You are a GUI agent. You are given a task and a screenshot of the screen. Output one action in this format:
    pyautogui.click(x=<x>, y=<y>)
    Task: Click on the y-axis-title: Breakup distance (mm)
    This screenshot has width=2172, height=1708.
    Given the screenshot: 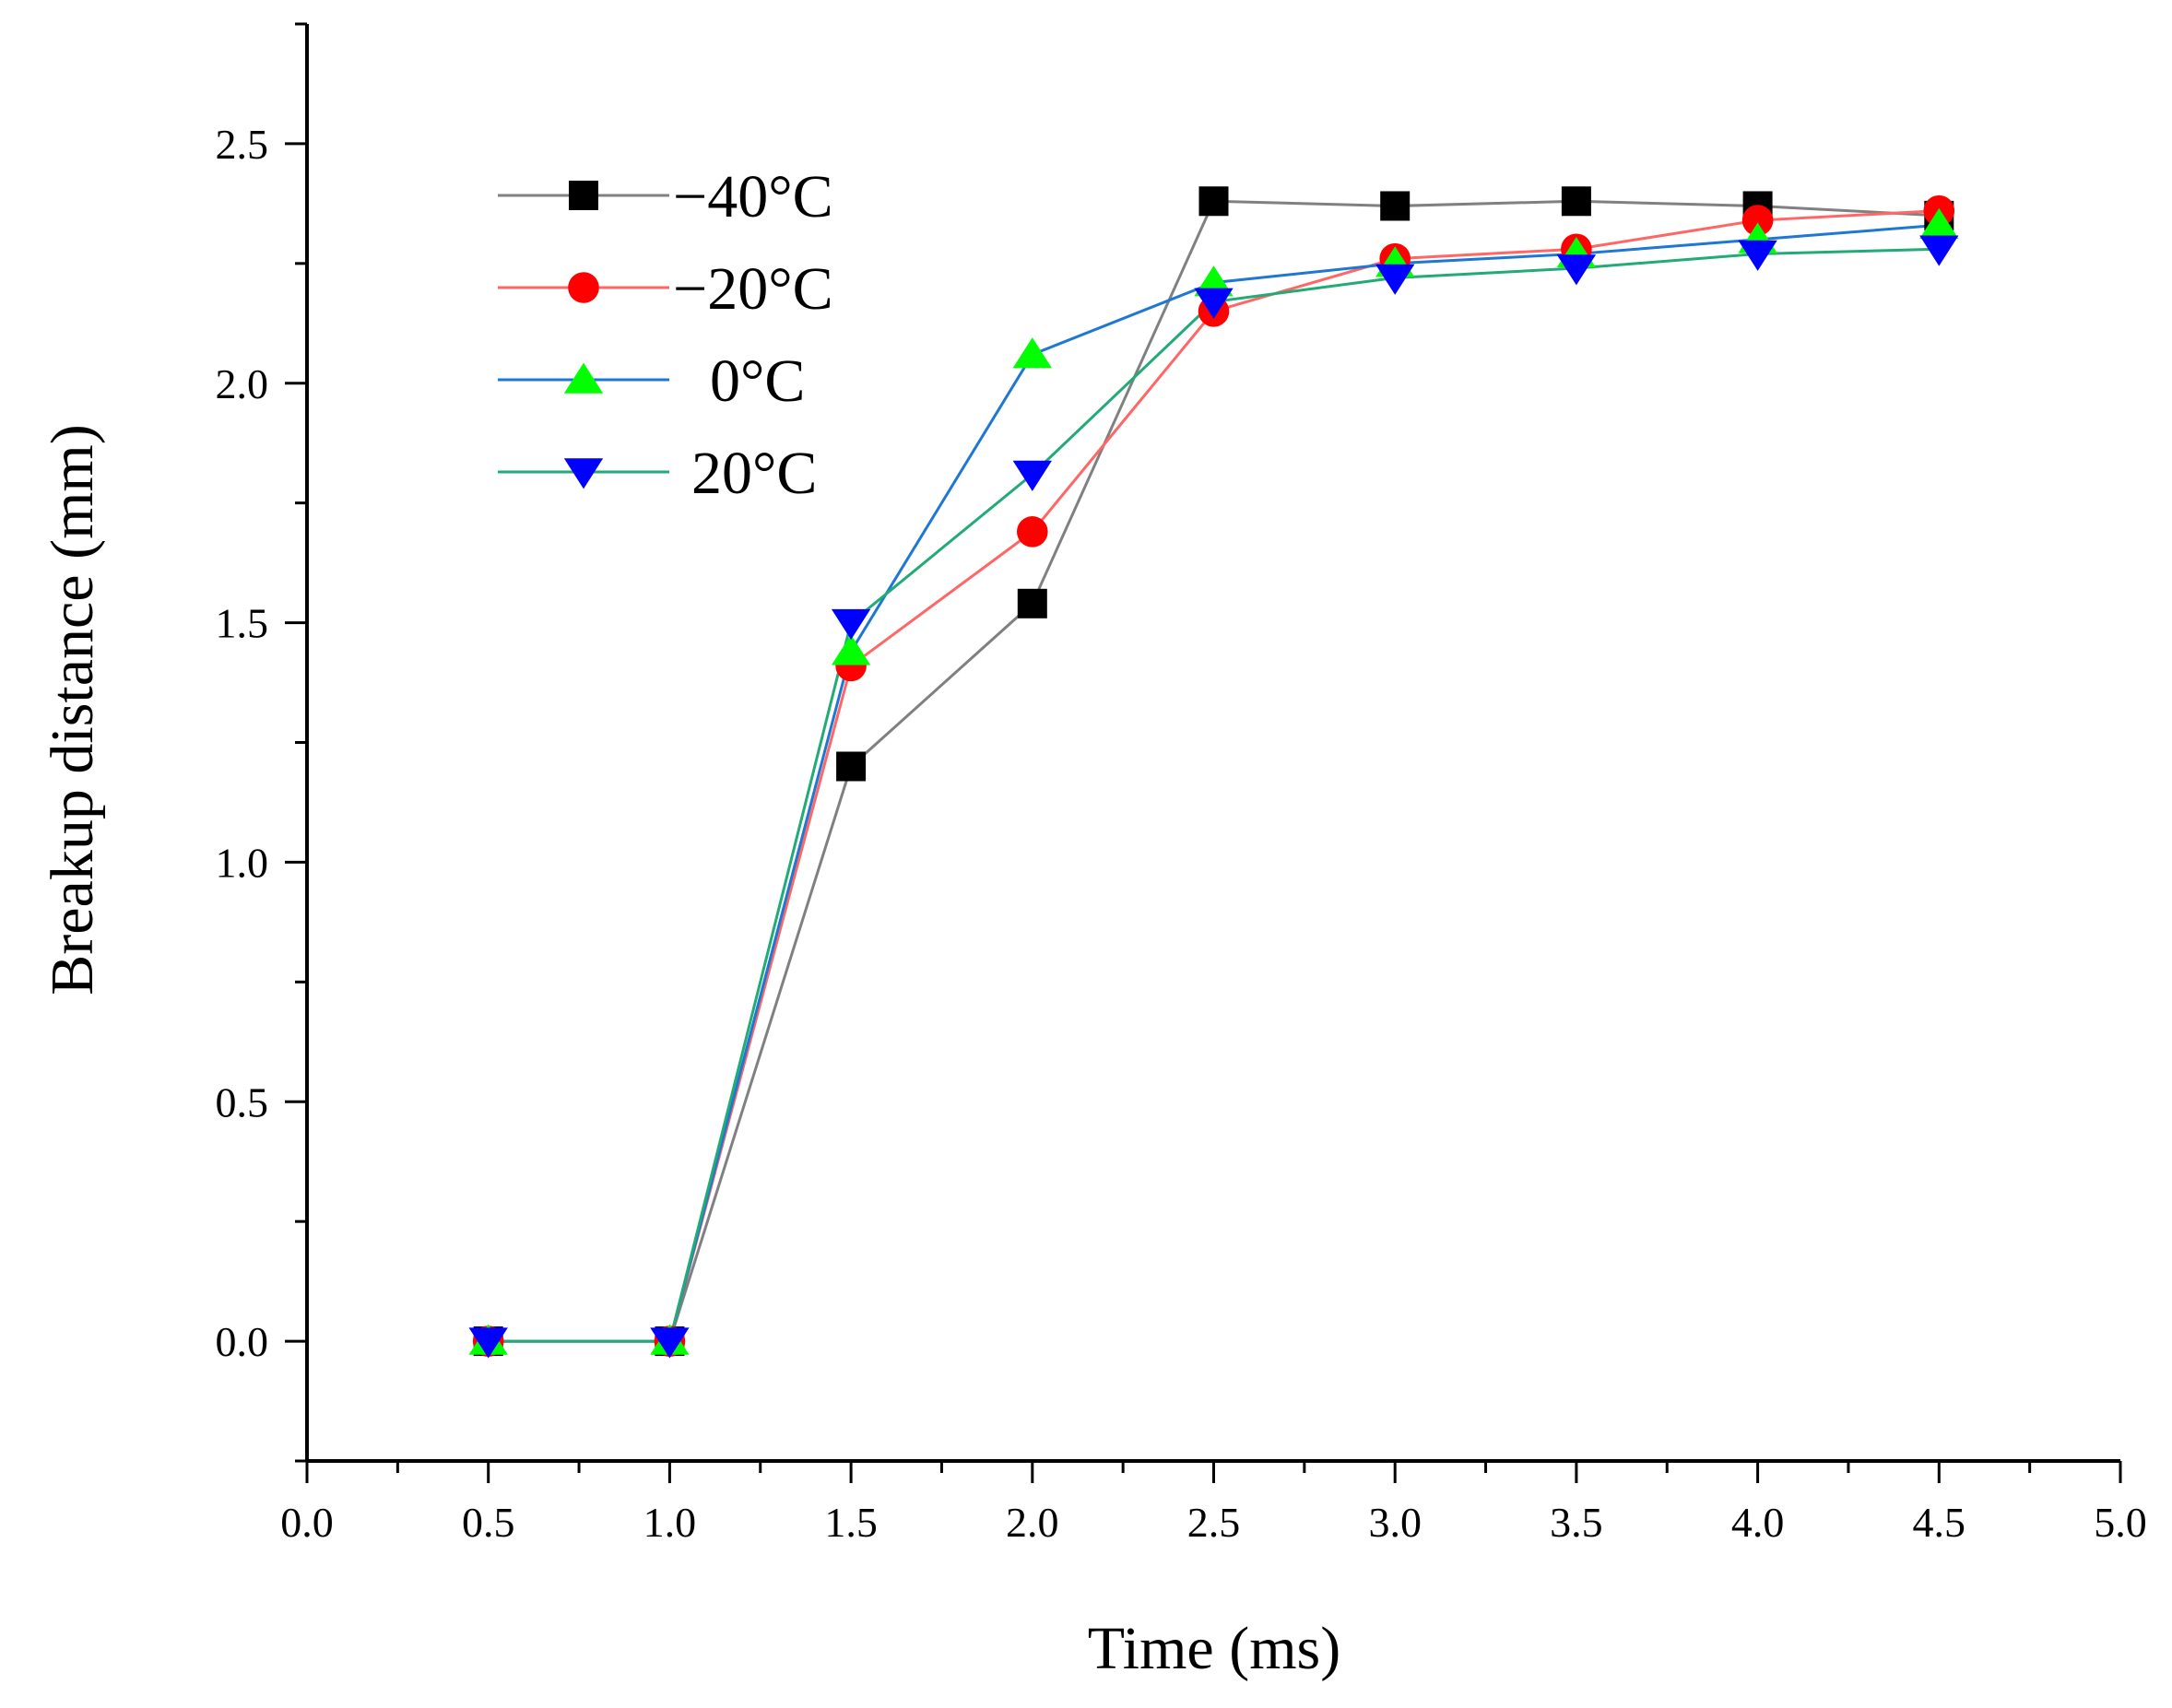 What is the action you would take?
    pyautogui.click(x=73, y=709)
    